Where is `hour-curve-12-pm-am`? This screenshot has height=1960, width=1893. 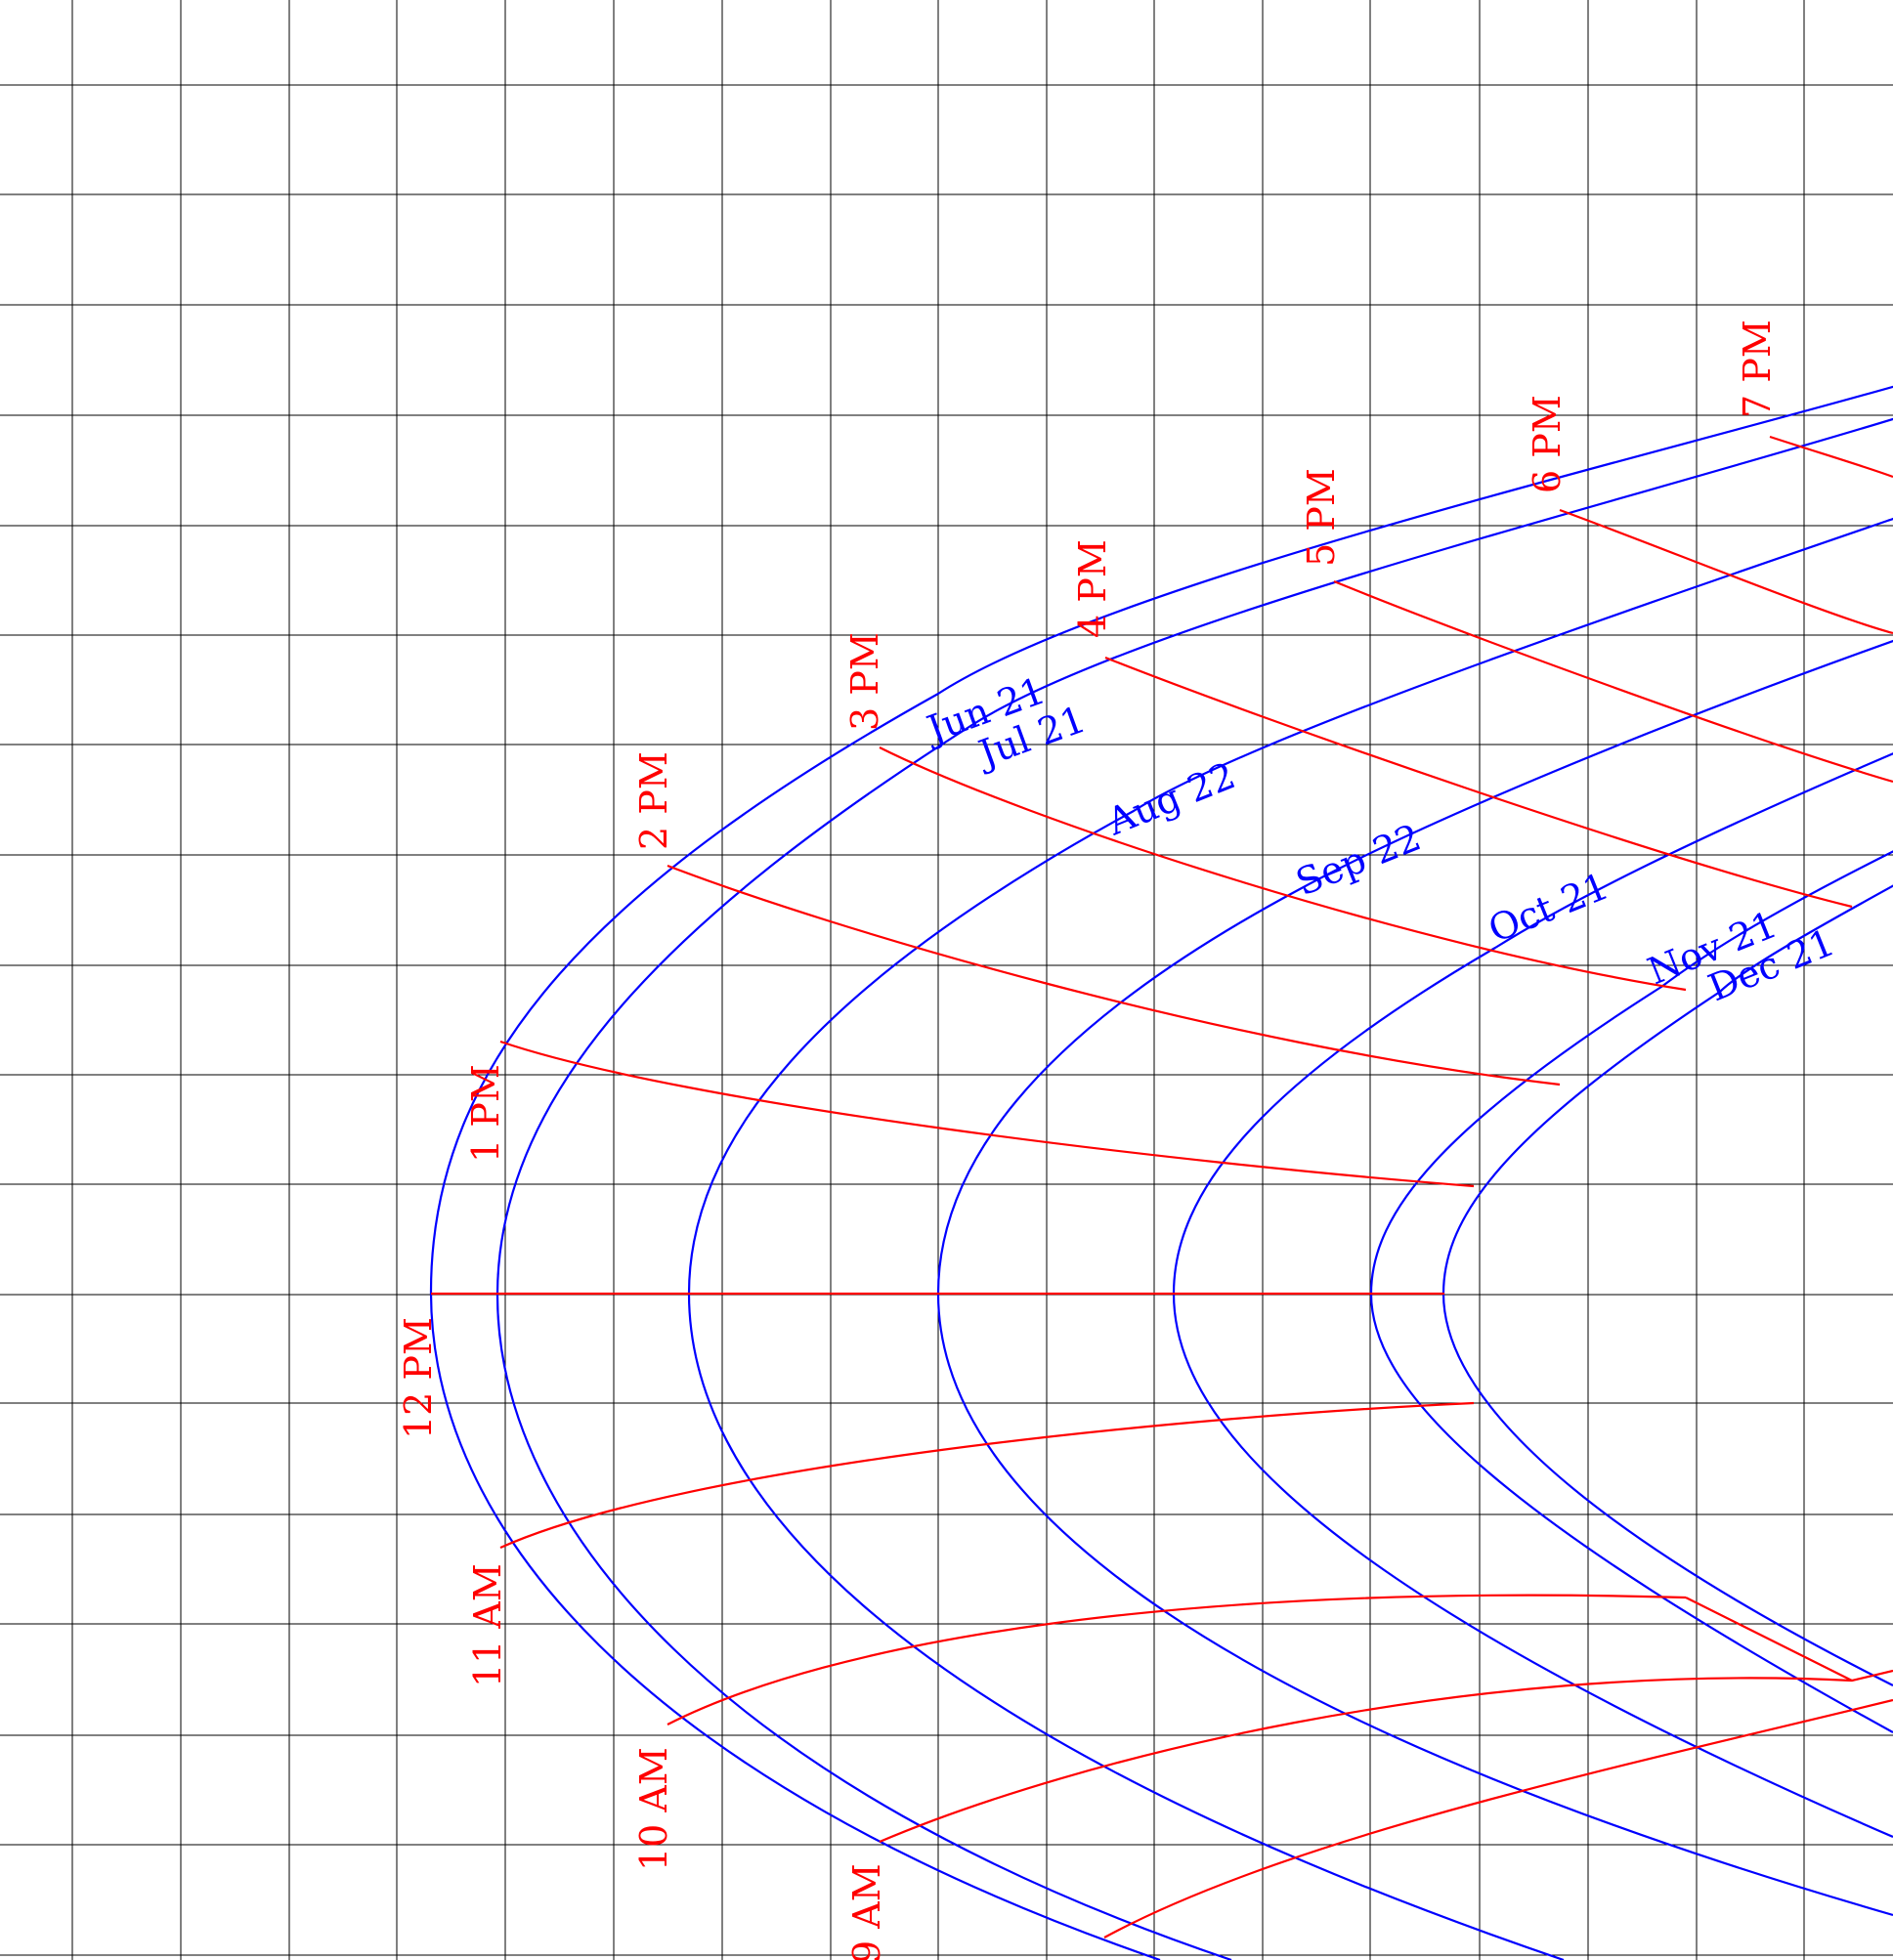 hour-curve-12-pm-am is located at coordinates (987, 1475).